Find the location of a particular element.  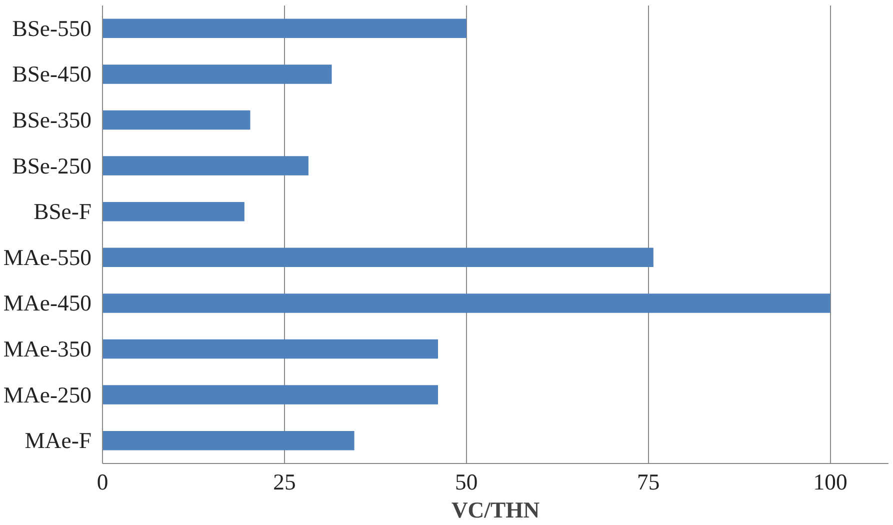

y-tick-label: BSe-250 is located at coordinates (52, 165).